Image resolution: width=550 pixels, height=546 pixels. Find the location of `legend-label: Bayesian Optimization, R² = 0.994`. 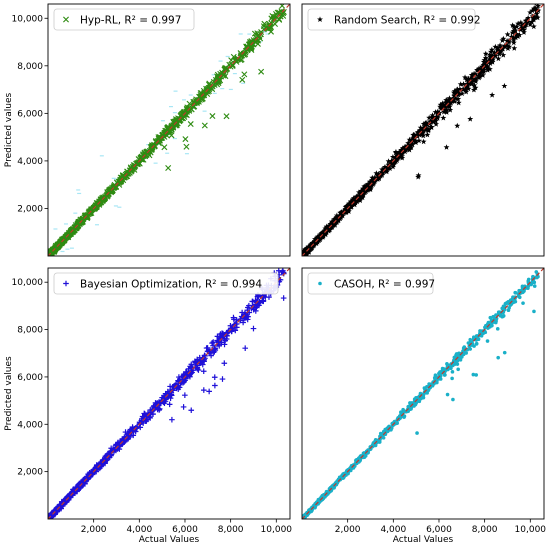

legend-label: Bayesian Optimization, R² = 0.994 is located at coordinates (171, 285).